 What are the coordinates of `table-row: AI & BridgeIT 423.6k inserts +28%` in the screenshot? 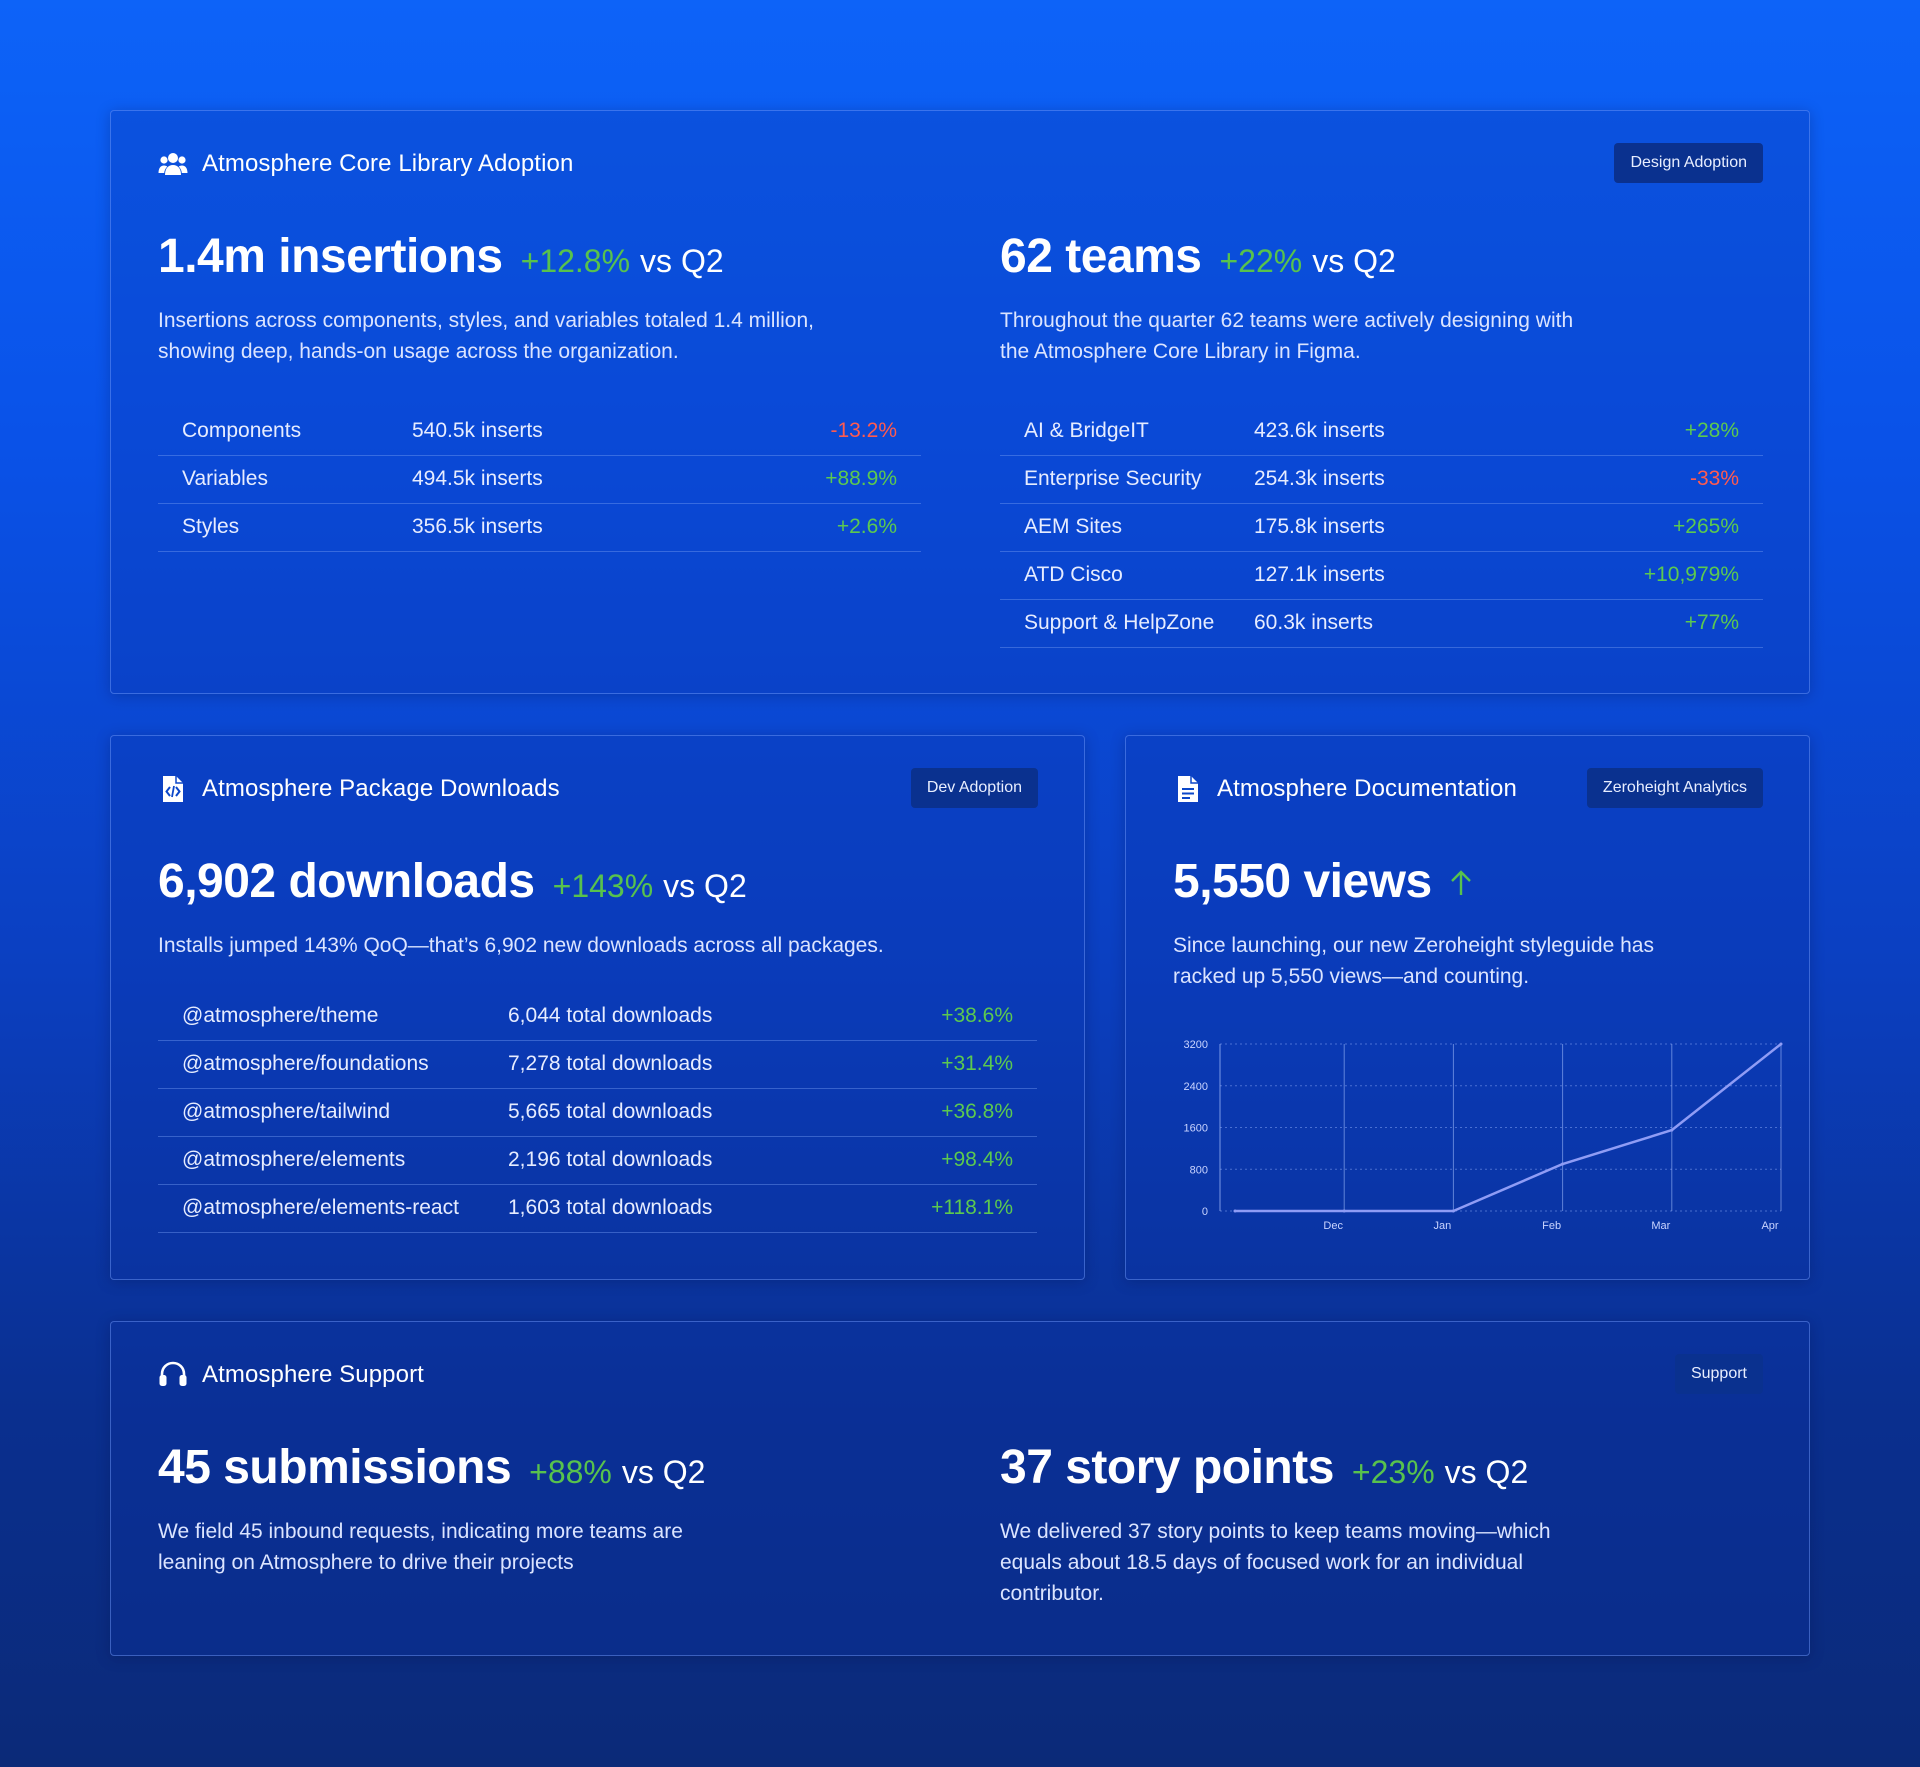 It's located at (1381, 431).